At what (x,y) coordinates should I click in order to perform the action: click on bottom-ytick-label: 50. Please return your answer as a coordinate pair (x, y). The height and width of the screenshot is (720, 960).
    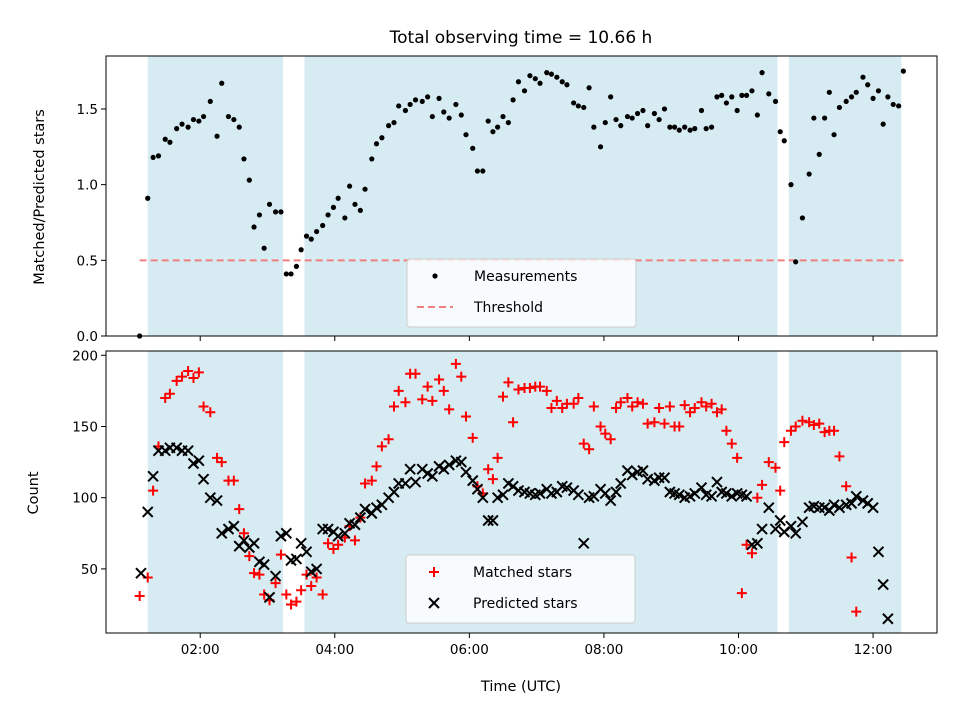
    Looking at the image, I should click on (89, 570).